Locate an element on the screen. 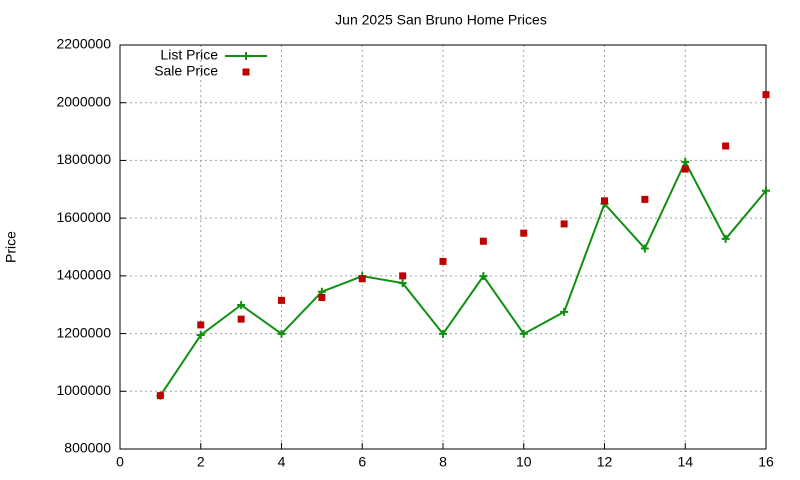  x-tick-label: 12 is located at coordinates (605, 462).